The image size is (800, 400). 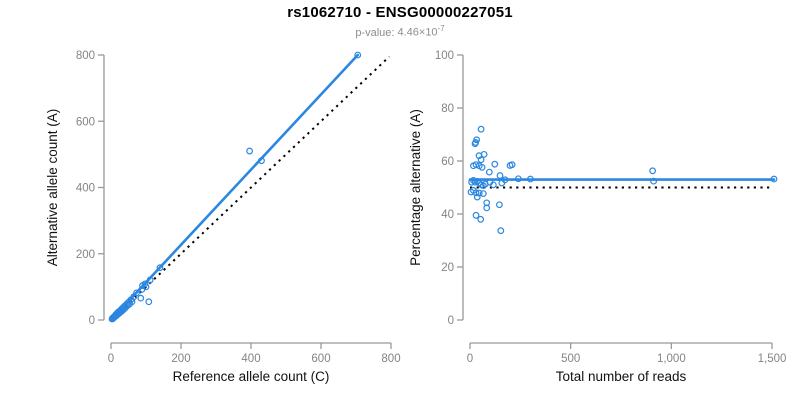 I want to click on y-axis-tick-label: 800, so click(x=85, y=56).